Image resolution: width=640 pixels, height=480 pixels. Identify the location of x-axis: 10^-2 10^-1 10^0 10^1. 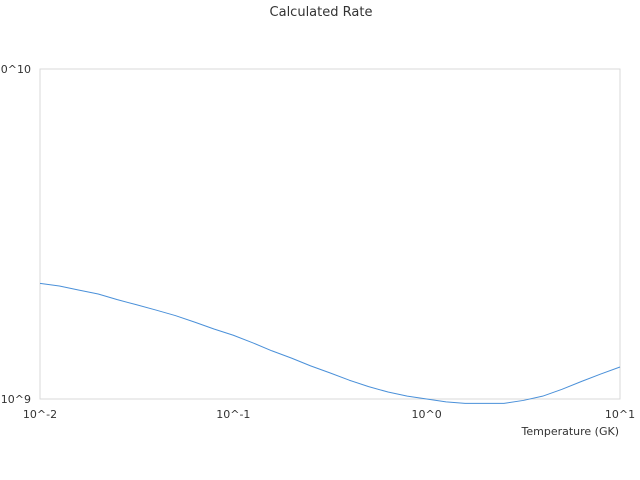
(329, 414).